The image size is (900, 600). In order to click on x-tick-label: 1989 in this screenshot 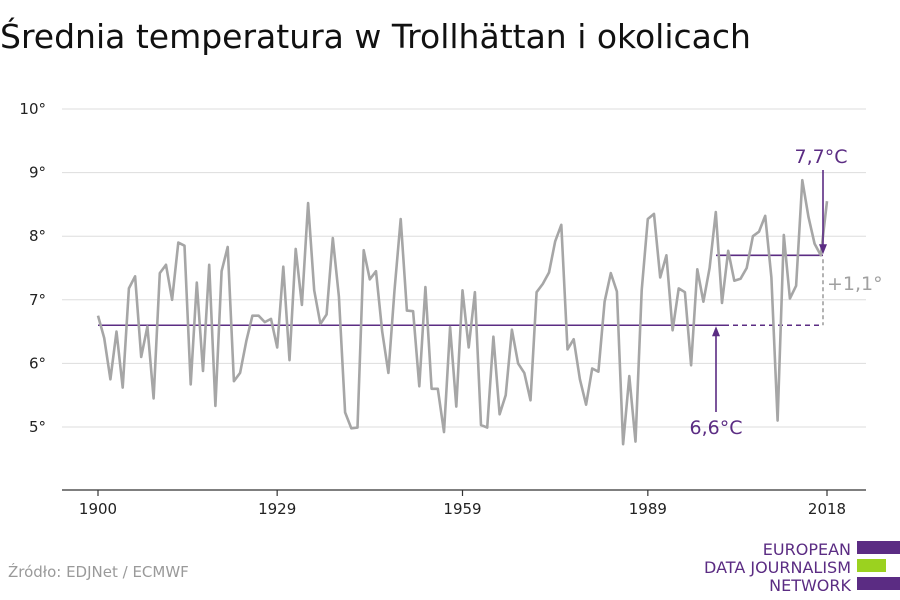, I will do `click(648, 509)`.